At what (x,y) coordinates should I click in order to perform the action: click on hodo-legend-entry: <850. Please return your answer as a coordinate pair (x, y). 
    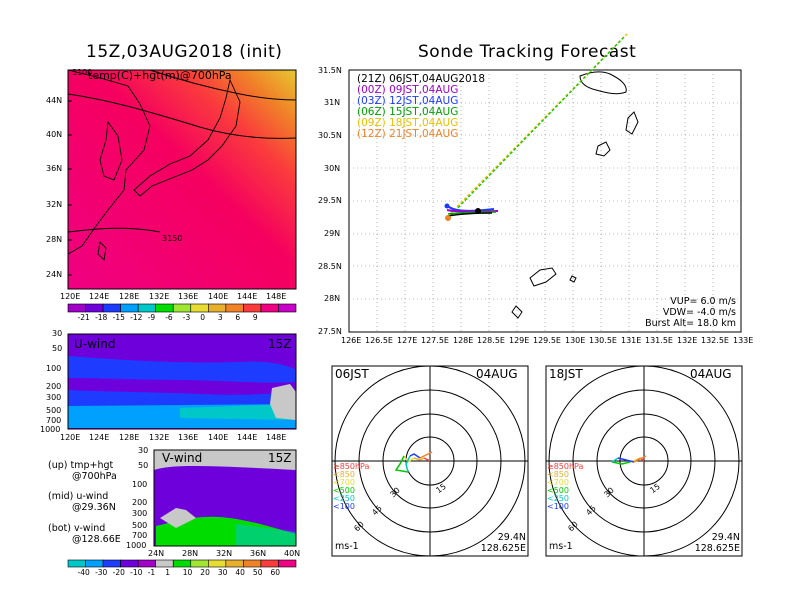
    Looking at the image, I should click on (558, 474).